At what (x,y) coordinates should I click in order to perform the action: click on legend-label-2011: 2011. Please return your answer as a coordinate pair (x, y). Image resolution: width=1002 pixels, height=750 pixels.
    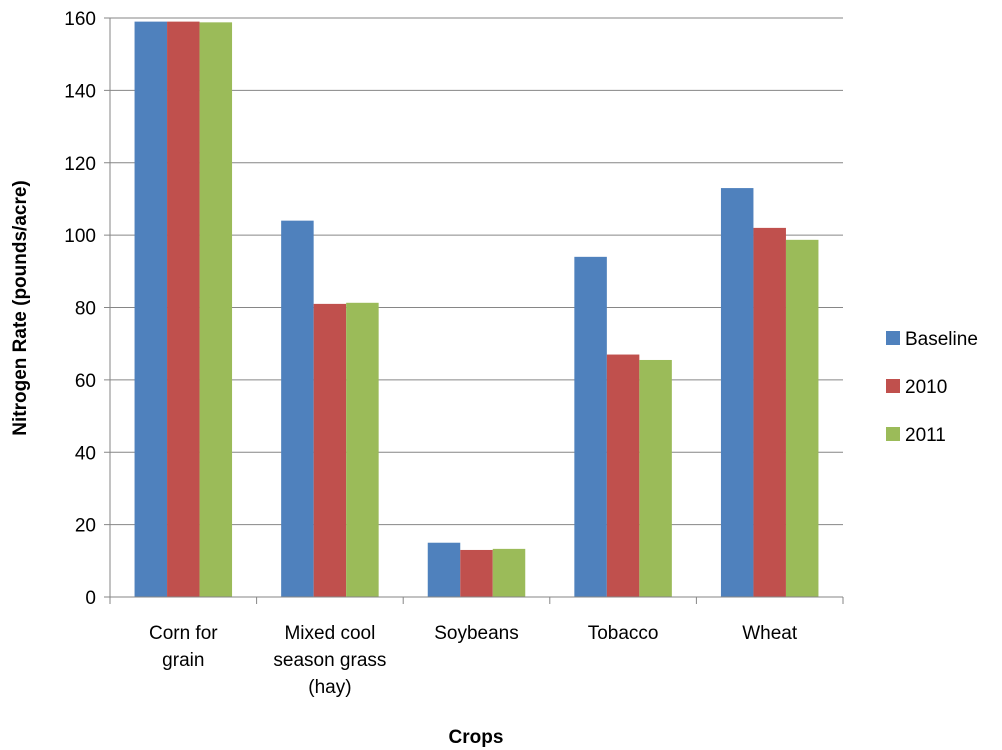
    Looking at the image, I should click on (925, 435).